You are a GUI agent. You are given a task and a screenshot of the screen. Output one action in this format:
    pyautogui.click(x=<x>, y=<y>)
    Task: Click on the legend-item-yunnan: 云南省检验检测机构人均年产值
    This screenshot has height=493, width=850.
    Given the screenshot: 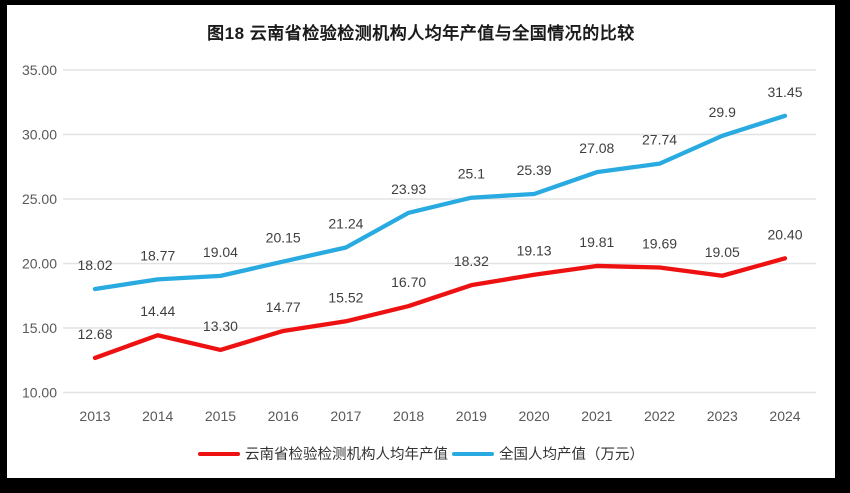 What is the action you would take?
    pyautogui.click(x=323, y=453)
    